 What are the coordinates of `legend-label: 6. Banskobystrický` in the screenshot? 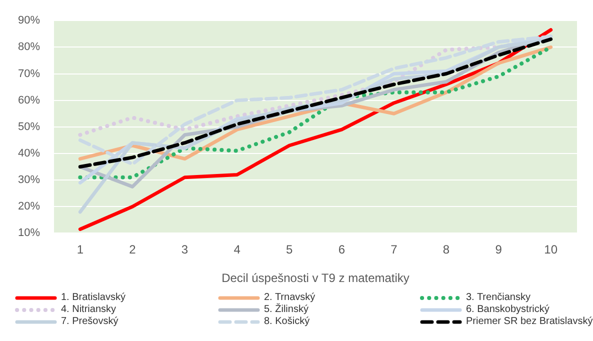 It's located at (508, 309).